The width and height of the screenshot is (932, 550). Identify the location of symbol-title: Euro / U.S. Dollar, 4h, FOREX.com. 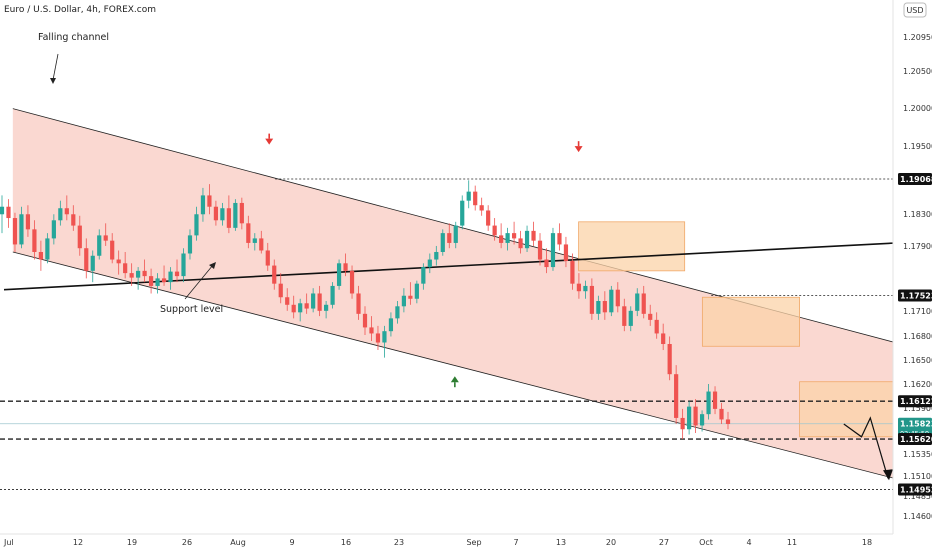
(80, 10).